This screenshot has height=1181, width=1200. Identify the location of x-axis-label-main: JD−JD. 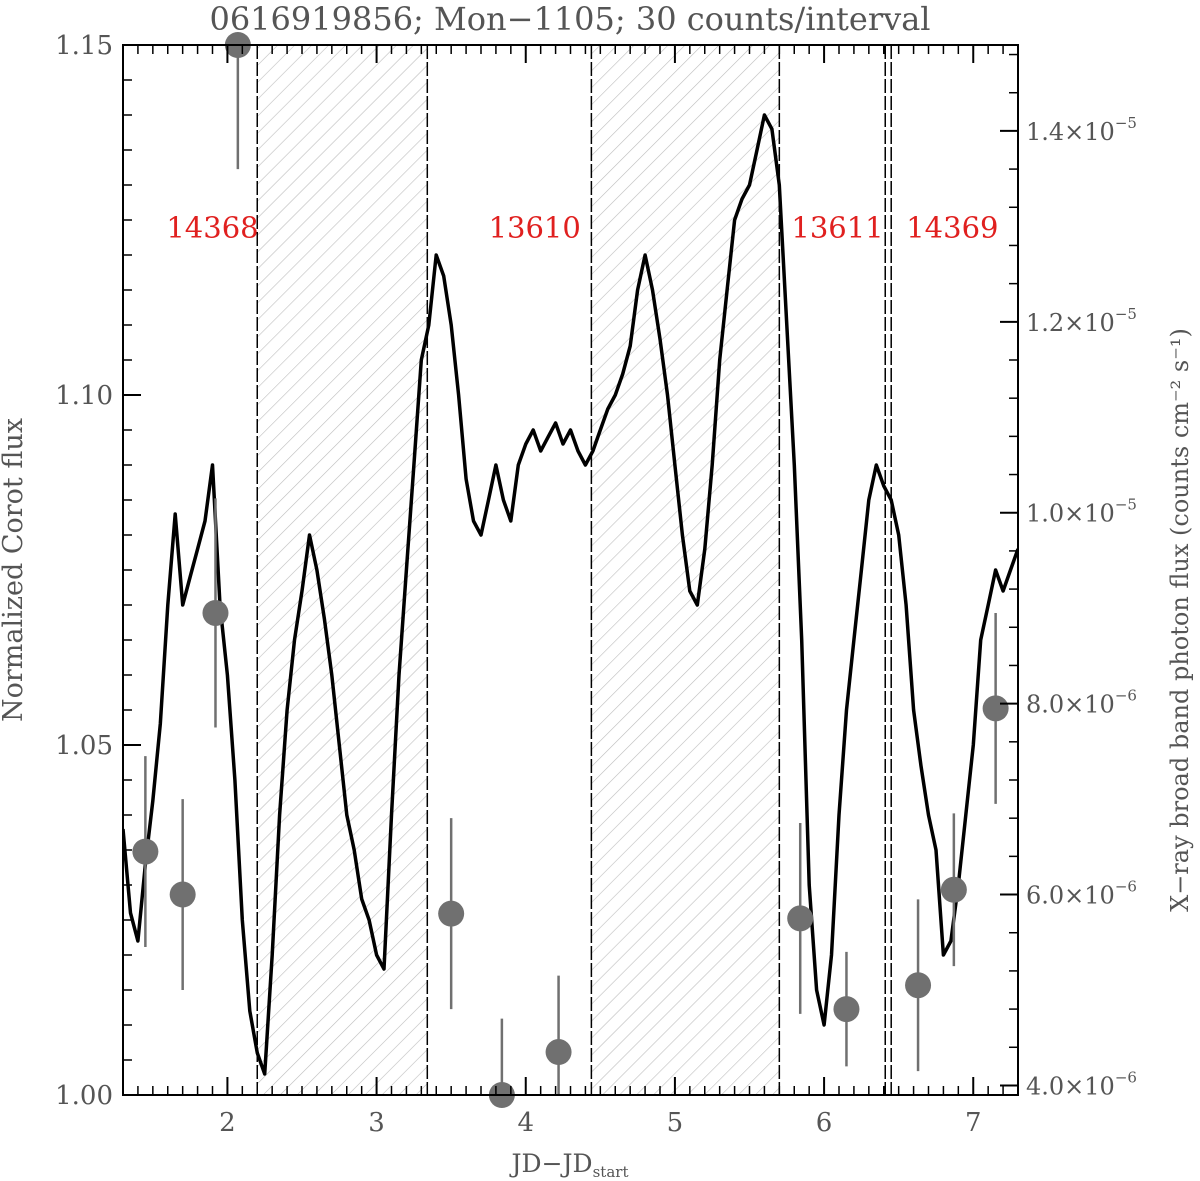
(551, 1163).